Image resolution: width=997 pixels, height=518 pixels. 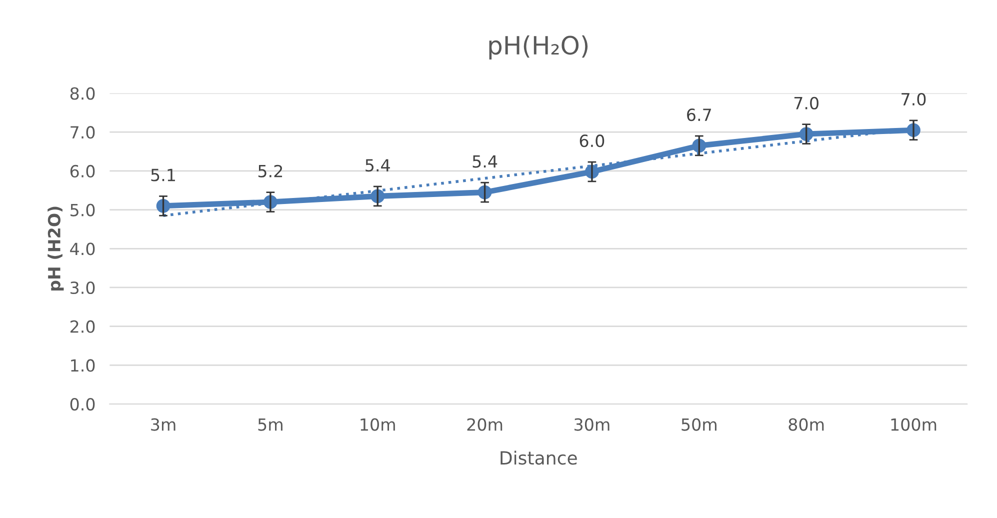 I want to click on y-tick-label: 6.0, so click(x=82, y=171).